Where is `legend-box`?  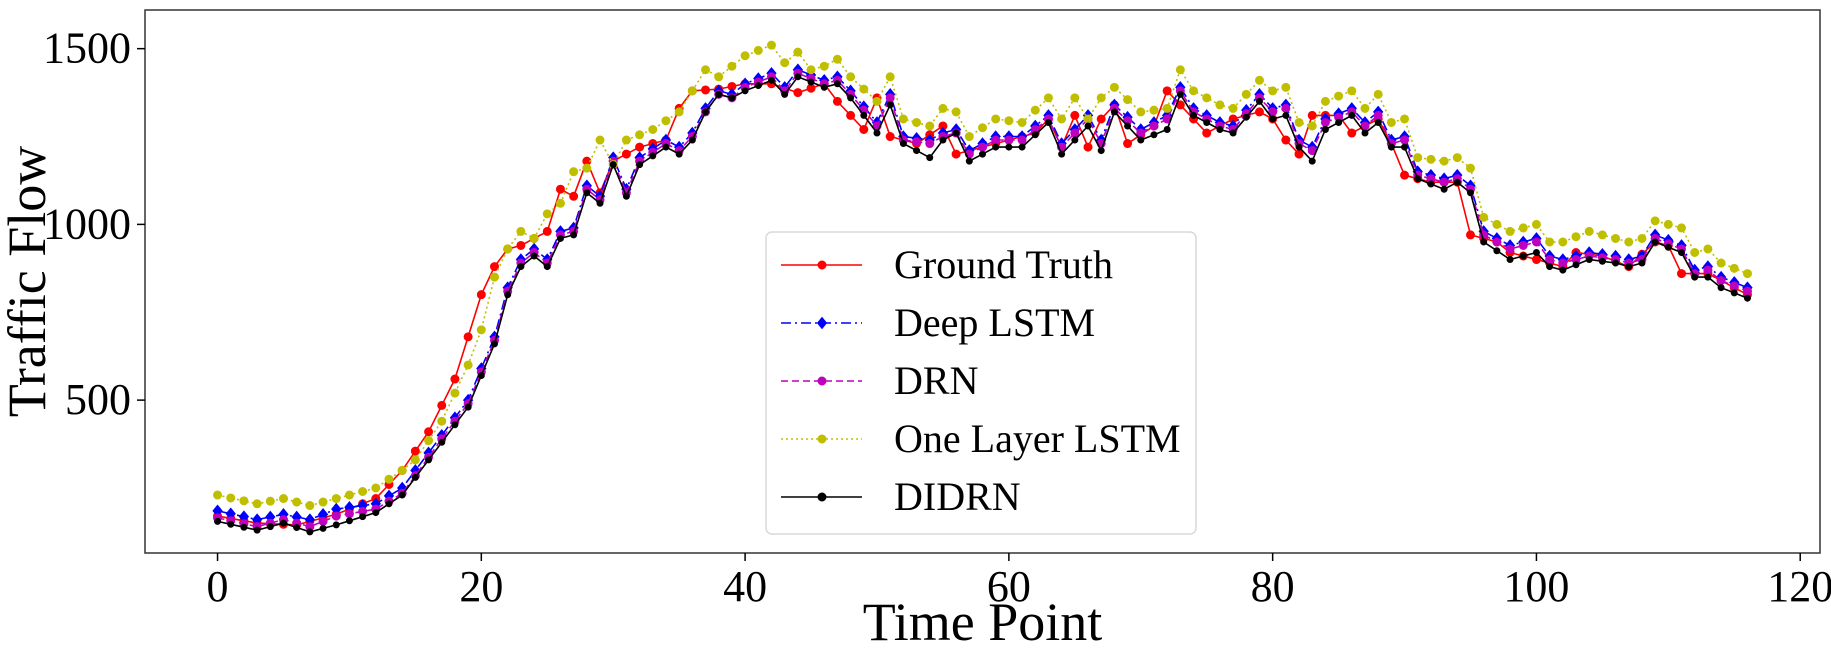 legend-box is located at coordinates (981, 383).